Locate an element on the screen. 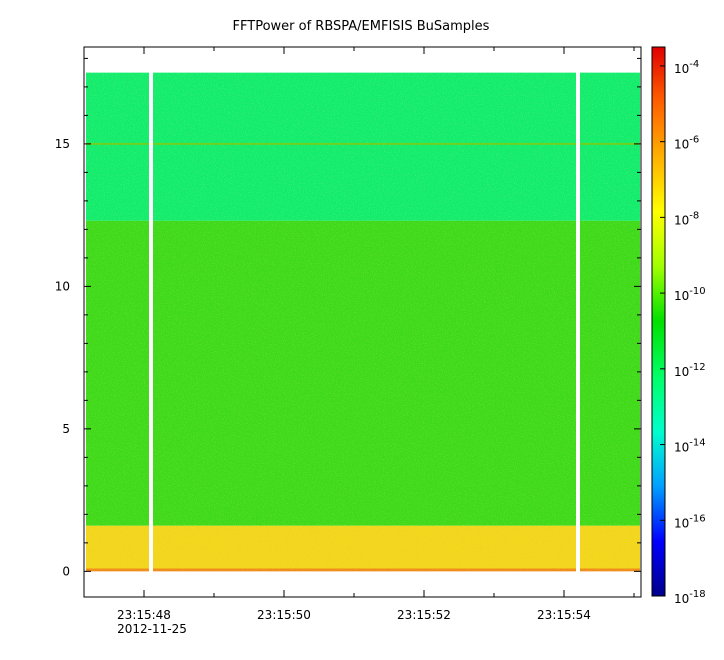  y-tick-label-0: 0 is located at coordinates (66, 571).